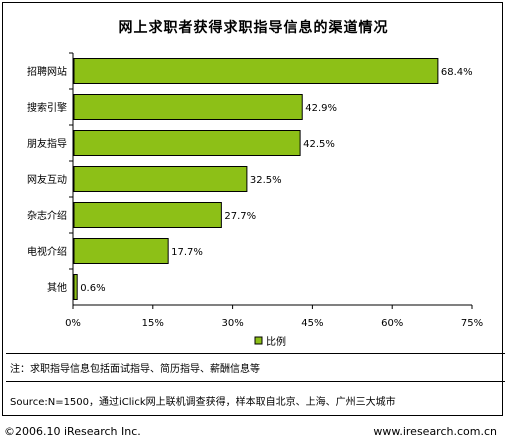  I want to click on category-label: 电视介绍, so click(47, 251).